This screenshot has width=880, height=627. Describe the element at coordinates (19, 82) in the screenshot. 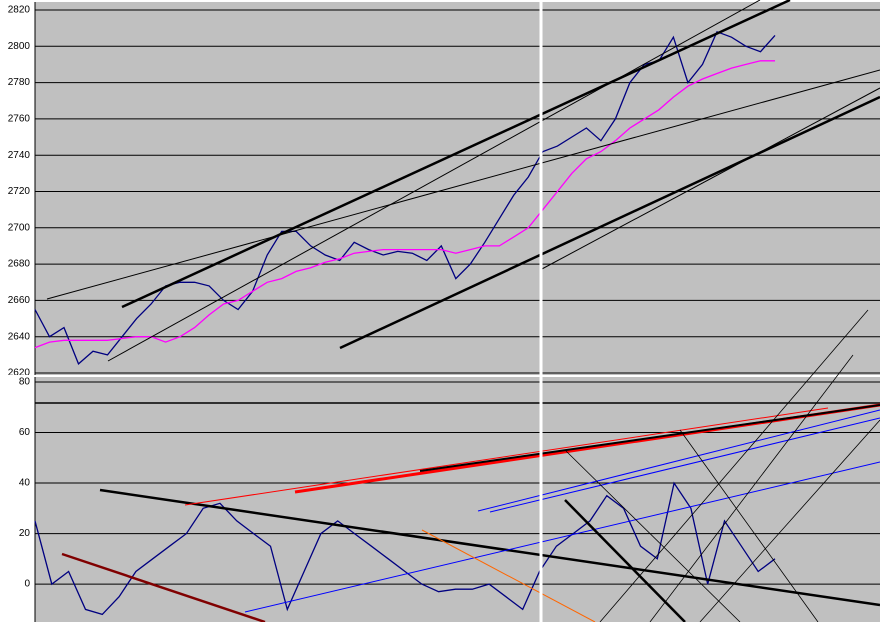

I see `y-tick-label: 2780` at that location.